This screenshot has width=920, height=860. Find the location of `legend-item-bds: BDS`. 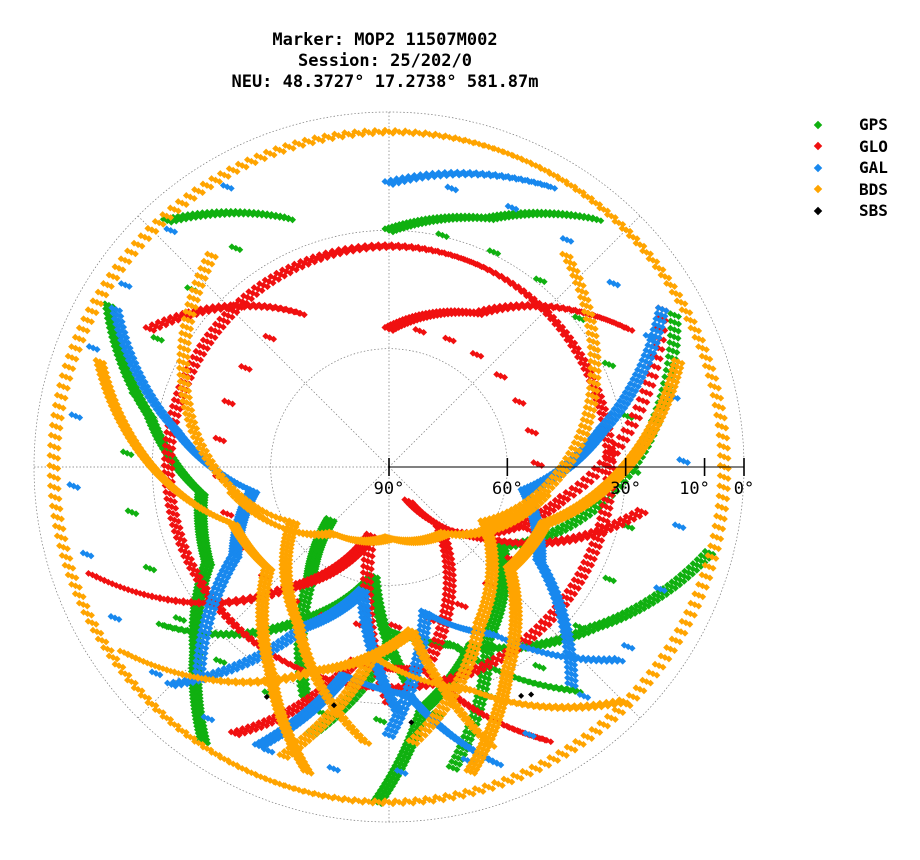

legend-item-bds: BDS is located at coordinates (850, 190).